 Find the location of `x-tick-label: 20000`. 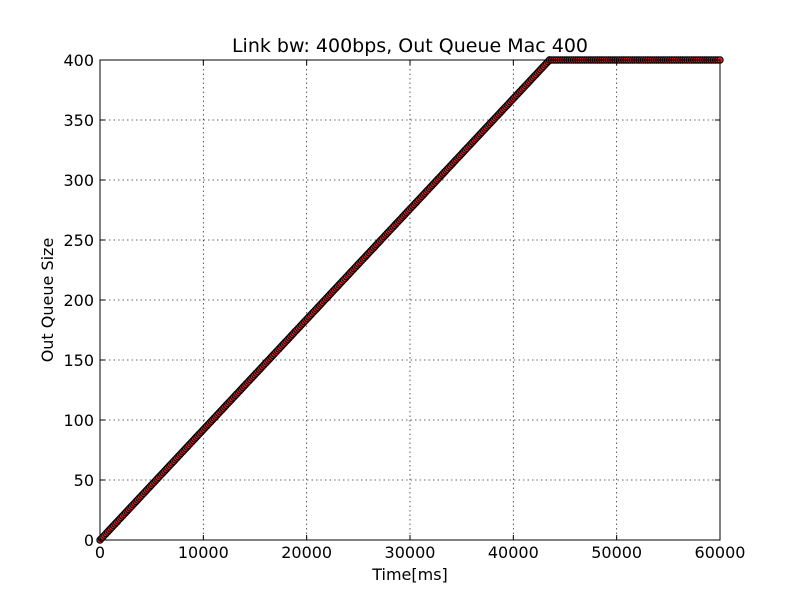

x-tick-label: 20000 is located at coordinates (306, 552).